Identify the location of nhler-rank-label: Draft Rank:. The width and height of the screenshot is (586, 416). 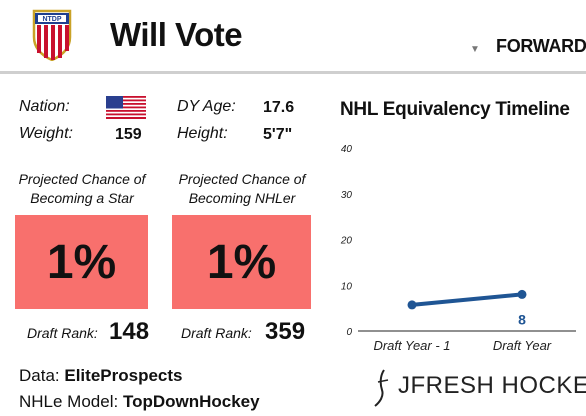
(216, 333).